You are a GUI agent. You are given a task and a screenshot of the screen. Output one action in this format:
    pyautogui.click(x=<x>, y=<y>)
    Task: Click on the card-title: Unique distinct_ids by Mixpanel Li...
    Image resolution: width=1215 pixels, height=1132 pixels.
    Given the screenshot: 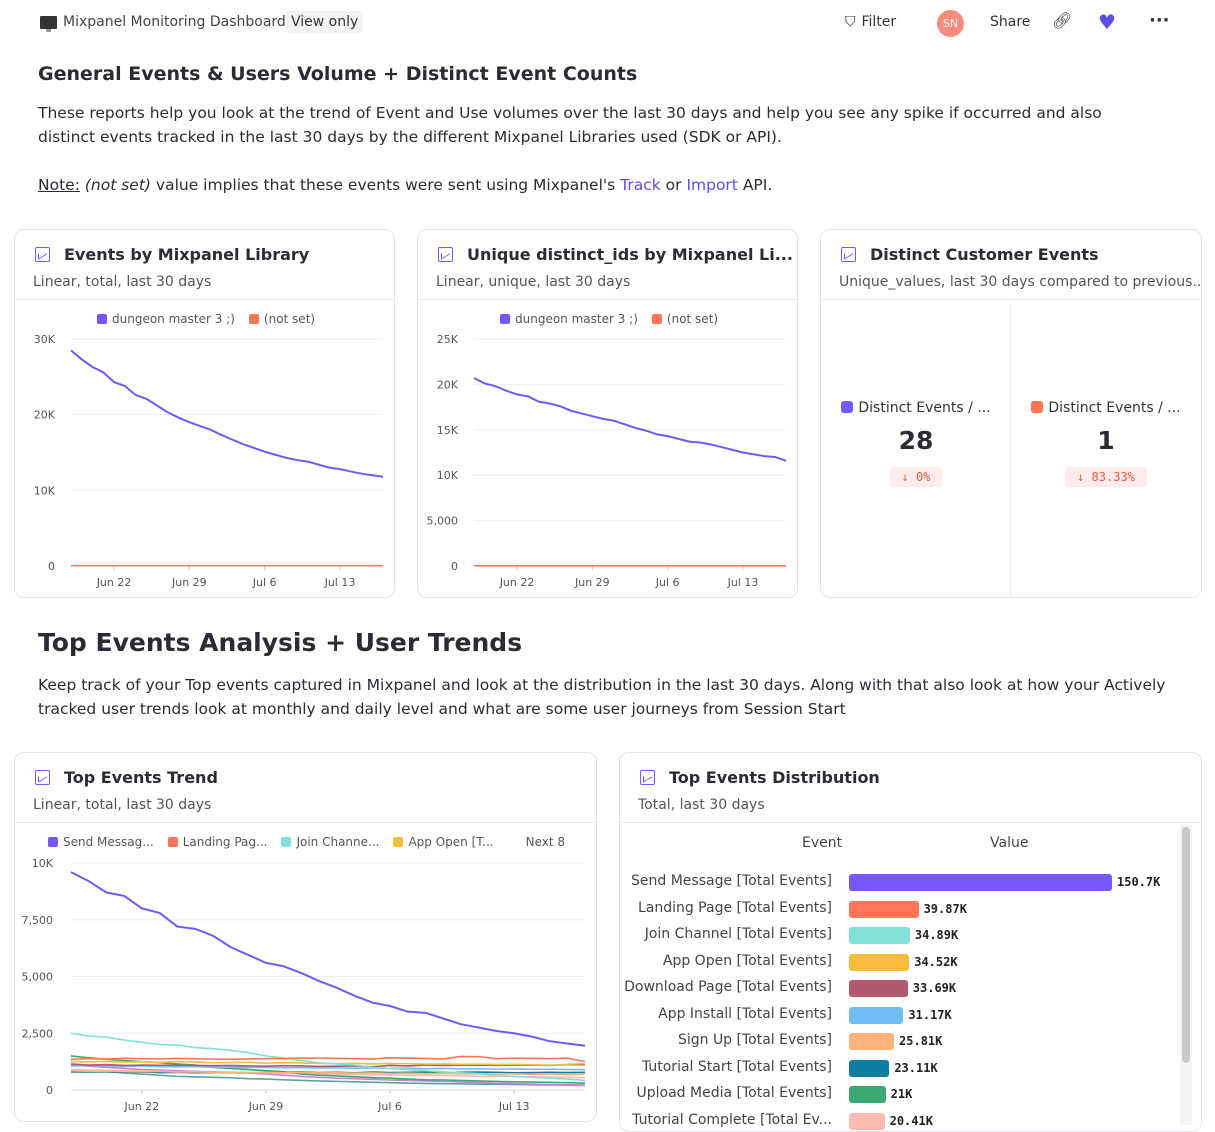 What is the action you would take?
    pyautogui.click(x=630, y=254)
    